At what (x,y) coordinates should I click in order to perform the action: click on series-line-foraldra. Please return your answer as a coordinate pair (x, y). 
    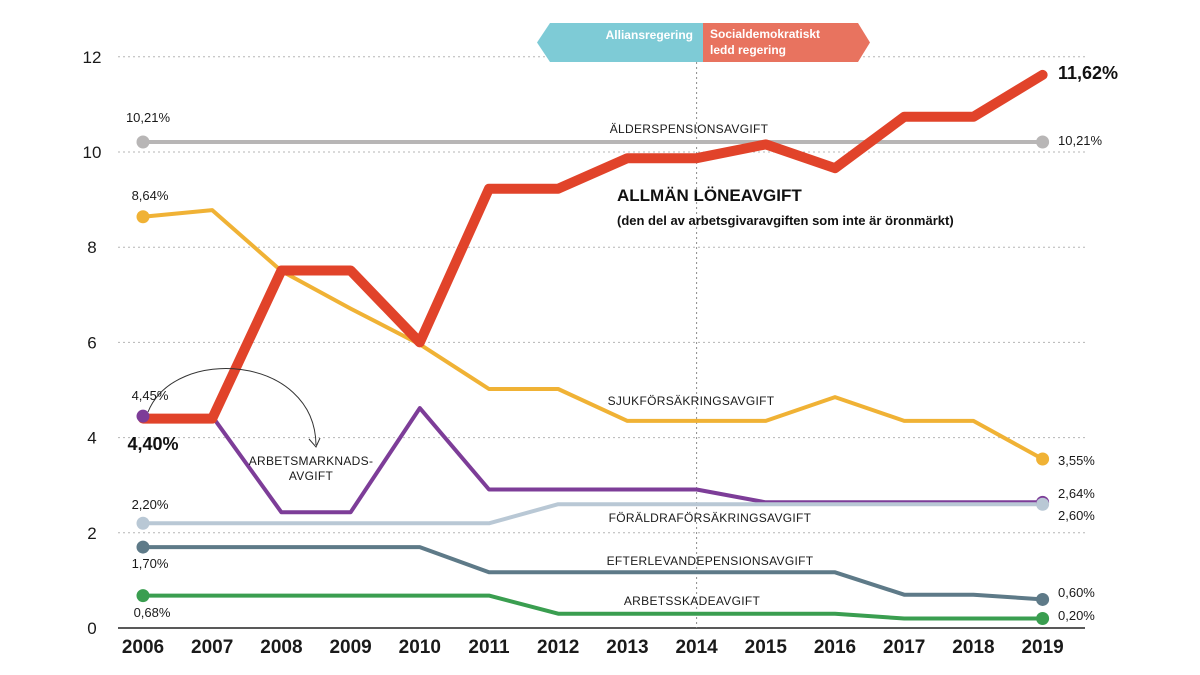
    Looking at the image, I should click on (593, 514).